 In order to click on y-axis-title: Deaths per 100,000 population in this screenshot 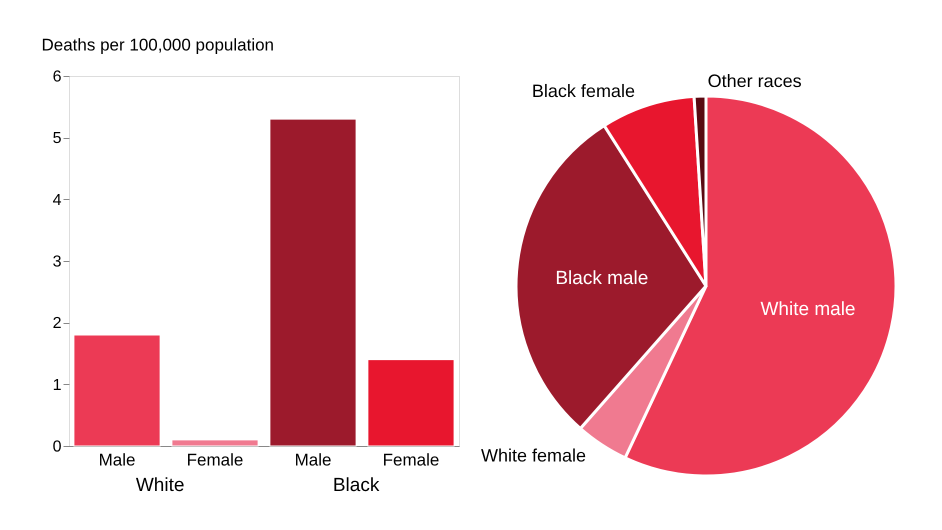, I will do `click(158, 45)`.